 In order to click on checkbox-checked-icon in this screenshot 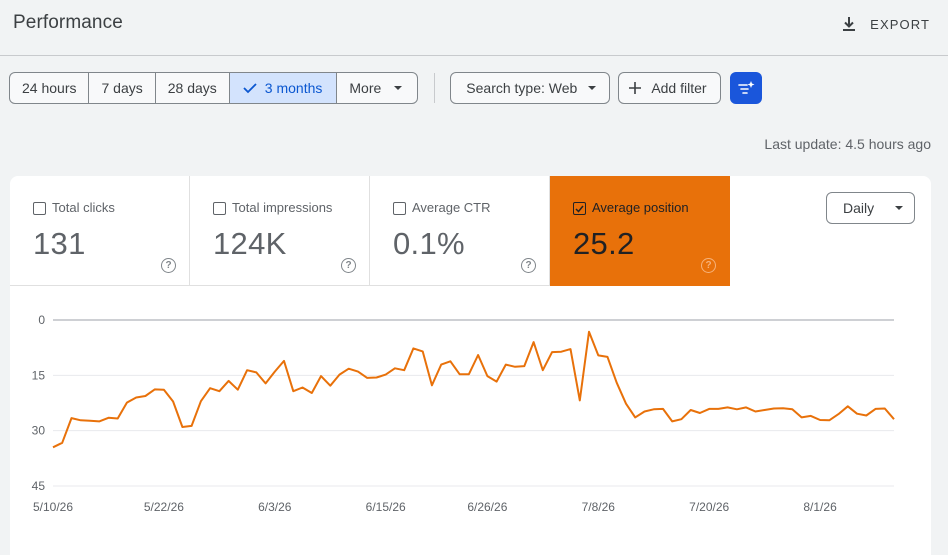, I will do `click(579, 208)`.